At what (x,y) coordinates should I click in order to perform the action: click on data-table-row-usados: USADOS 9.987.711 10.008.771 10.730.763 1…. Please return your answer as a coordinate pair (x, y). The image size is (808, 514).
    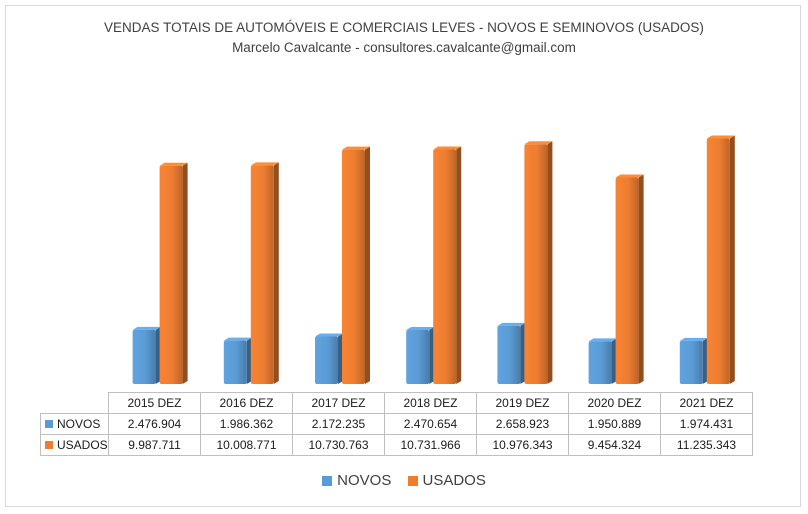
    Looking at the image, I should click on (396, 445).